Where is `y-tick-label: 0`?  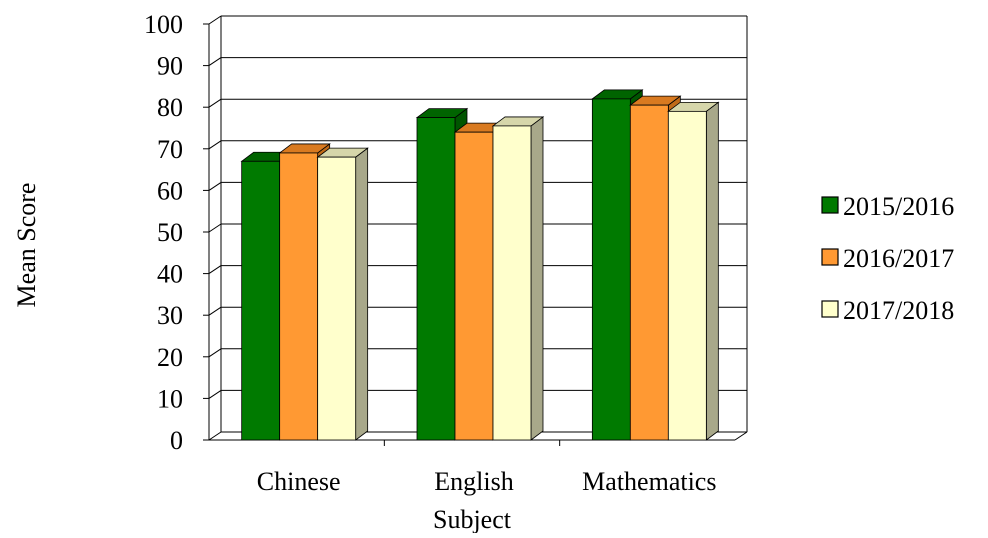 y-tick-label: 0 is located at coordinates (176, 440).